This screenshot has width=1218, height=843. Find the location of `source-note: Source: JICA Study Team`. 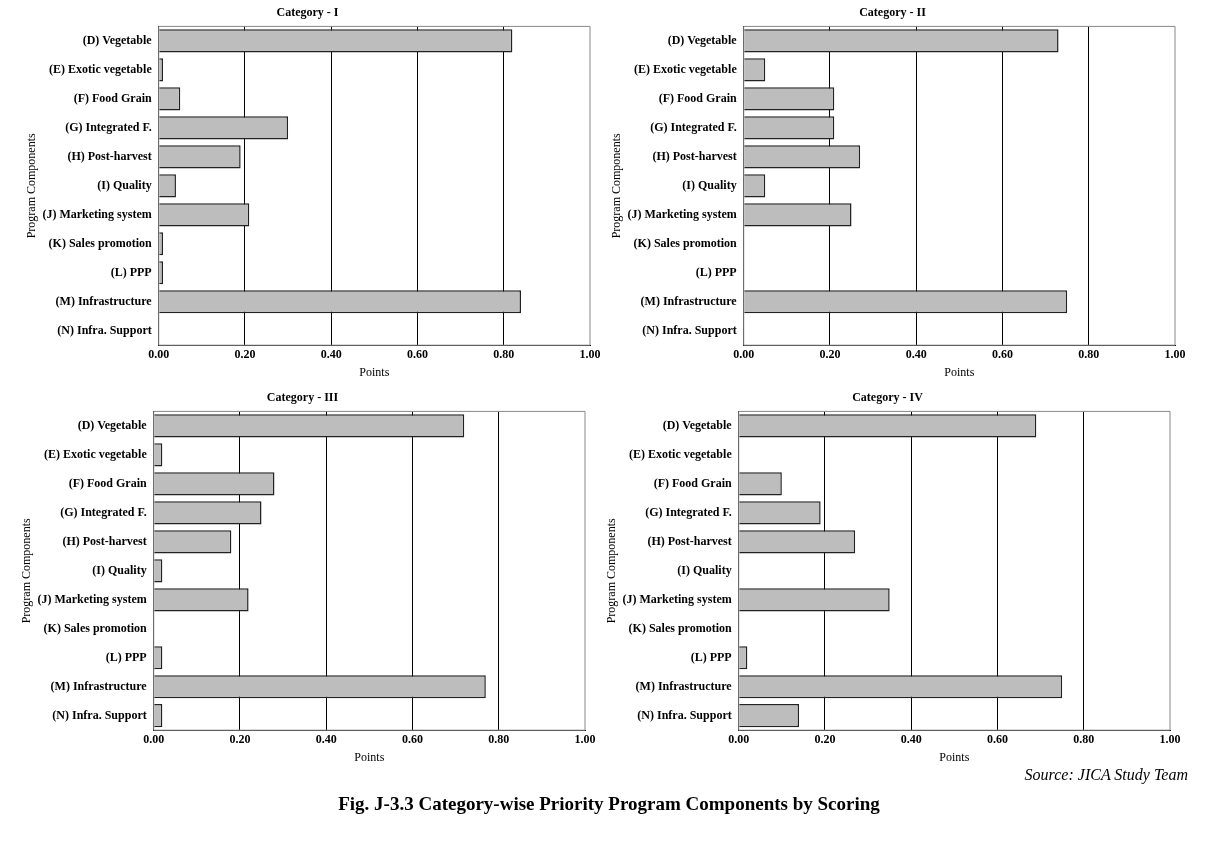

source-note: Source: JICA Study Team is located at coordinates (1106, 775).